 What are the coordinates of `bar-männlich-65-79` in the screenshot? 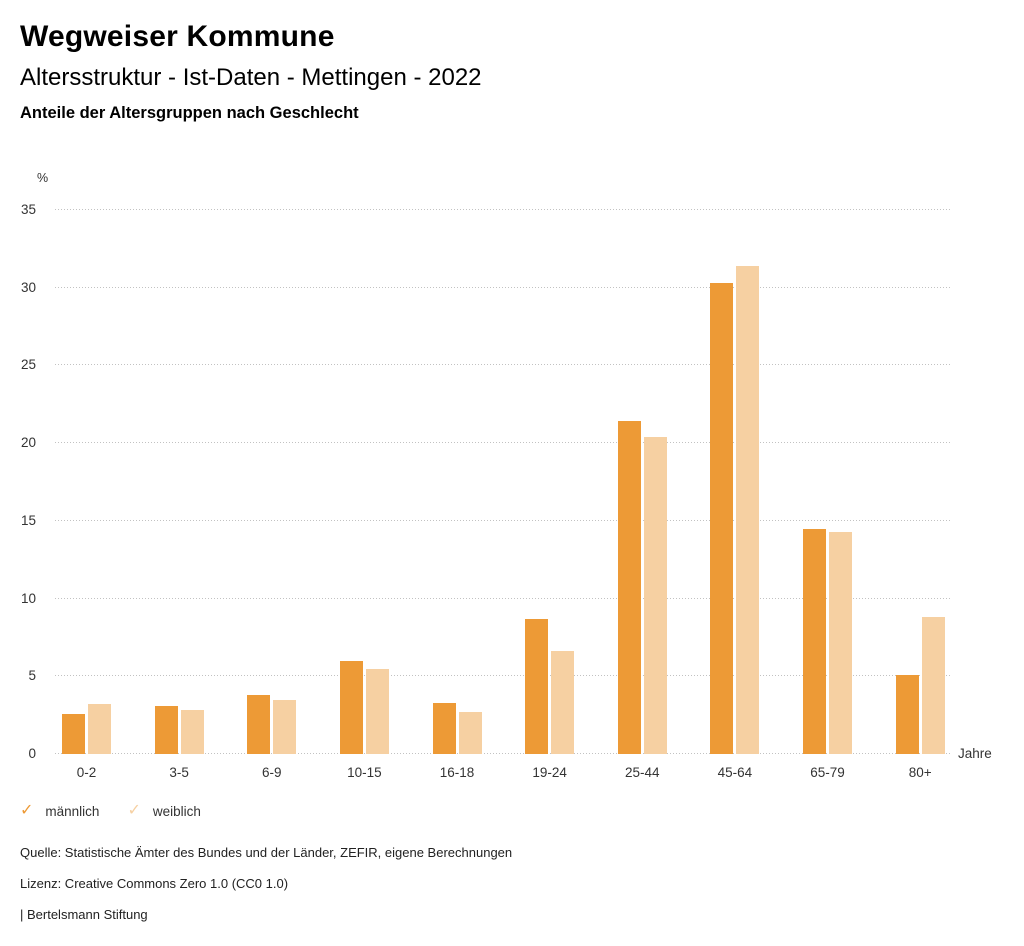 It's located at (815, 641).